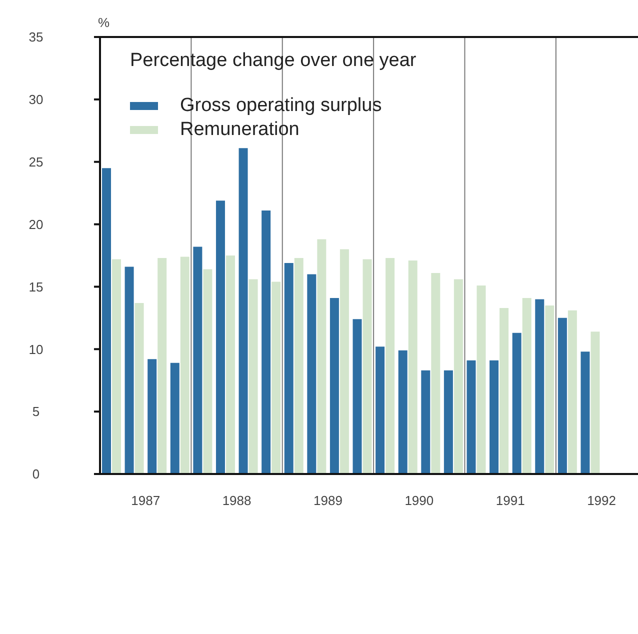  What do you see at coordinates (104, 22) in the screenshot?
I see `y-axis-title: %` at bounding box center [104, 22].